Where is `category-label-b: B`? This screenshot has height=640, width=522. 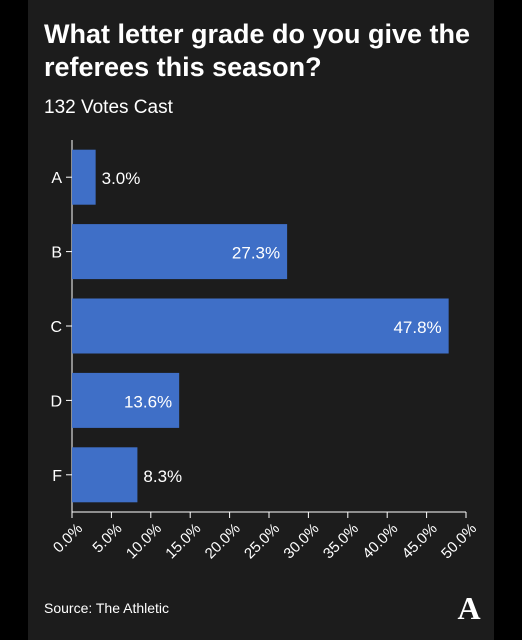
category-label-b: B is located at coordinates (56, 253).